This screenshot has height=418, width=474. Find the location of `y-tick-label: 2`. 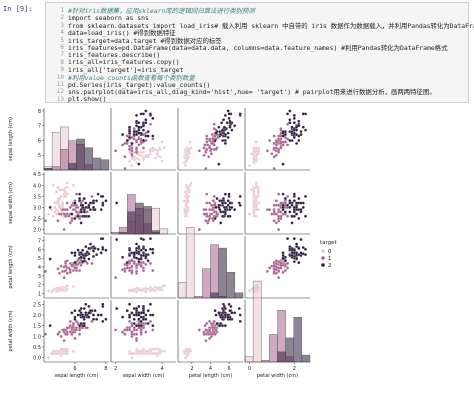

y-tick-label: 2 is located at coordinates (39, 286).